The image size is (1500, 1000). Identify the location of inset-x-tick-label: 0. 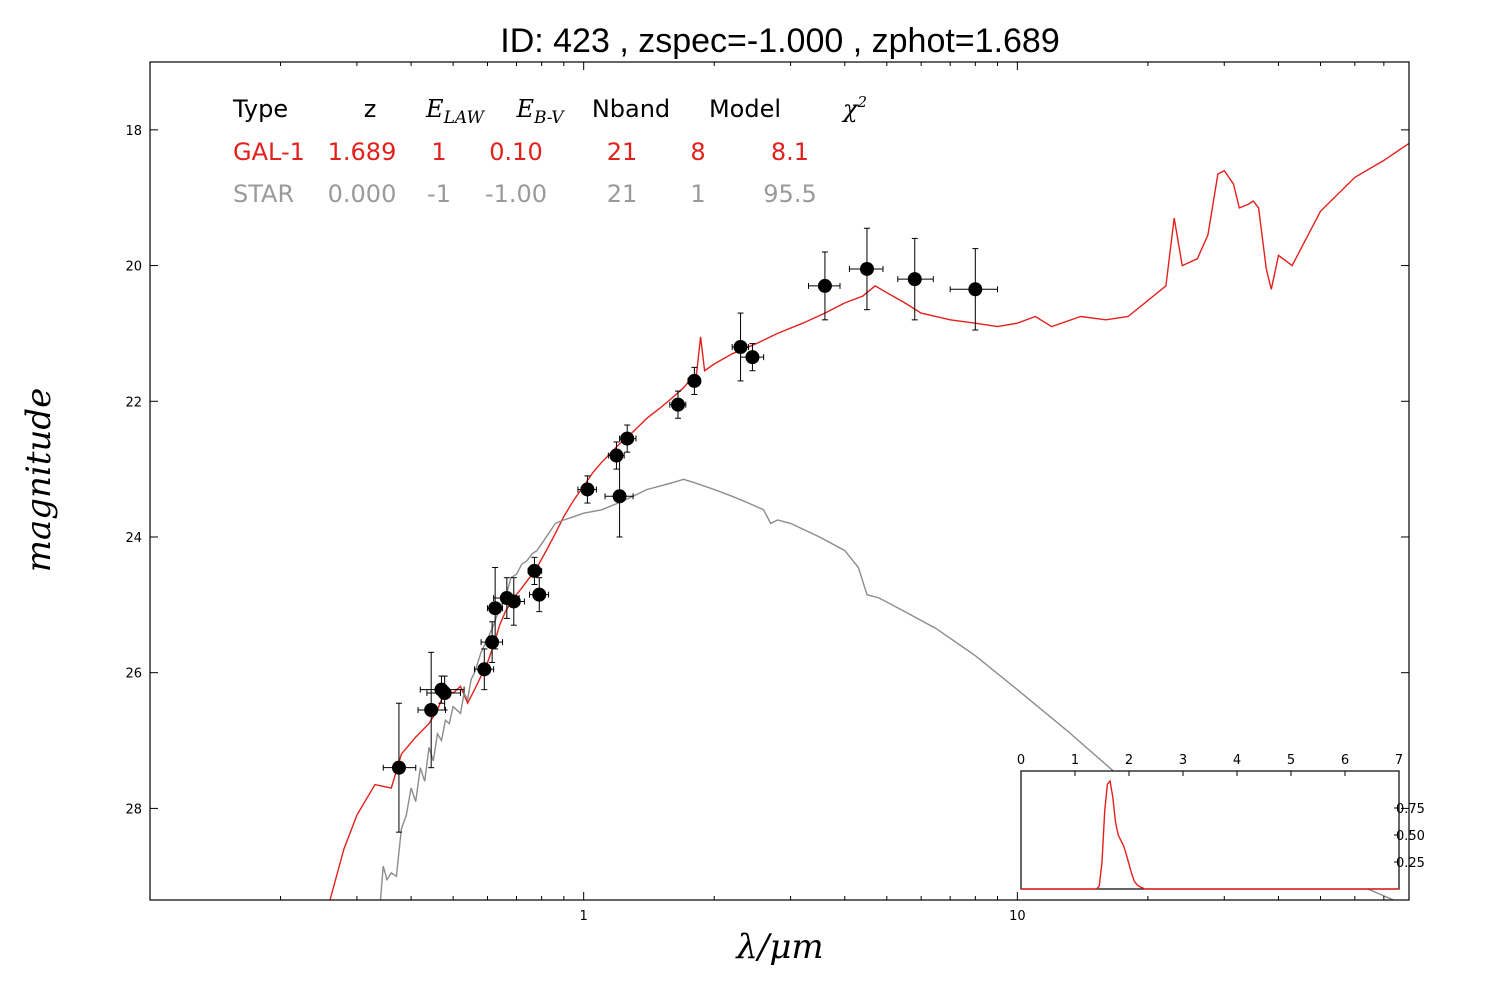
(1021, 760).